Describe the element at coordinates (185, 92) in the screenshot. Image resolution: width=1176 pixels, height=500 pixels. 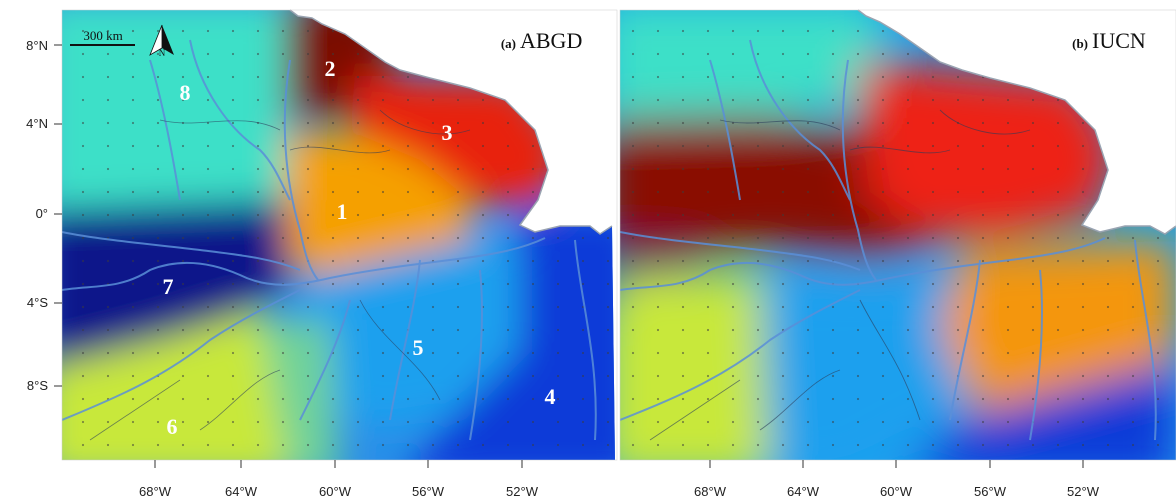
I see `region-label-8: 8` at that location.